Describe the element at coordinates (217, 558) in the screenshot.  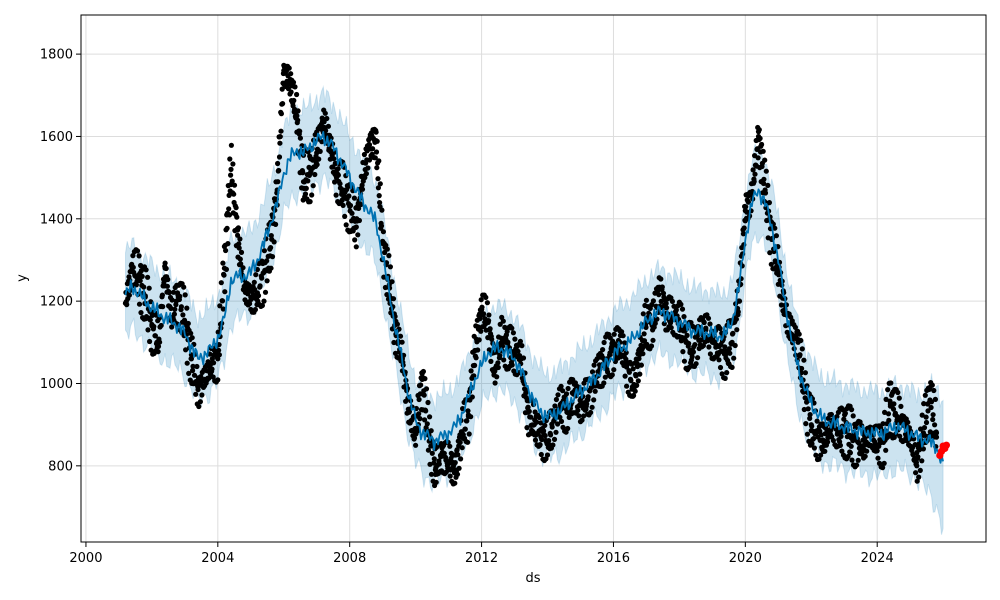
I see `x-tick-label: 2004` at that location.